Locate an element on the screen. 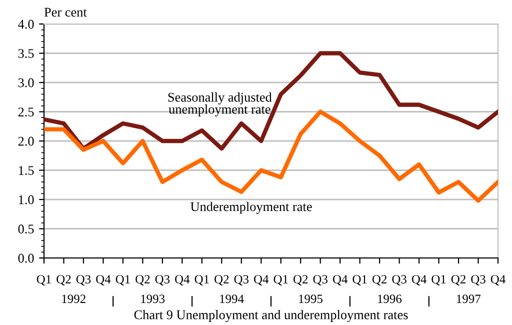  text: 1997 is located at coordinates (468, 299).